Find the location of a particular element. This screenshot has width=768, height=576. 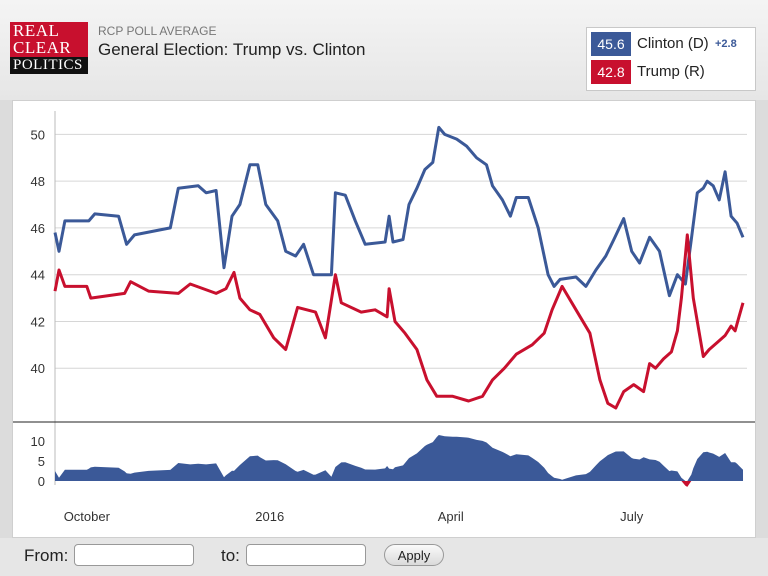

spread-area-positive is located at coordinates (399, 458).